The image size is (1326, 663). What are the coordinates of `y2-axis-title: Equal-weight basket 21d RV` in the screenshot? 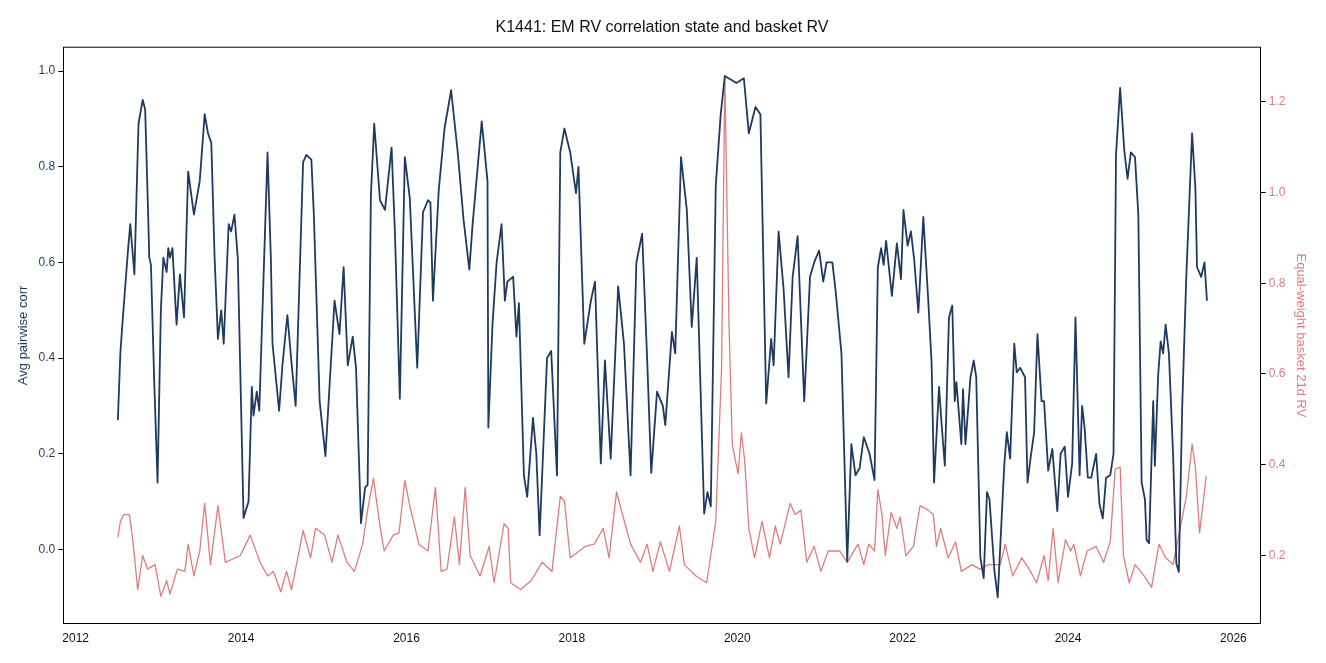 It's located at (1301, 335).